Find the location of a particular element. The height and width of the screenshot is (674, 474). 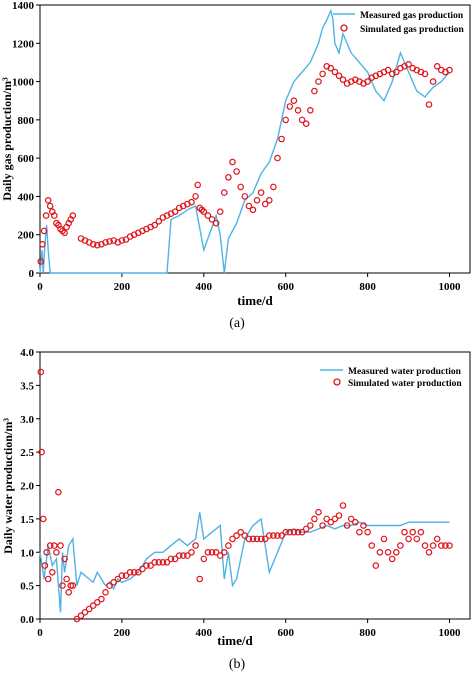

a-x-tick-label-3: 600 is located at coordinates (285, 287).